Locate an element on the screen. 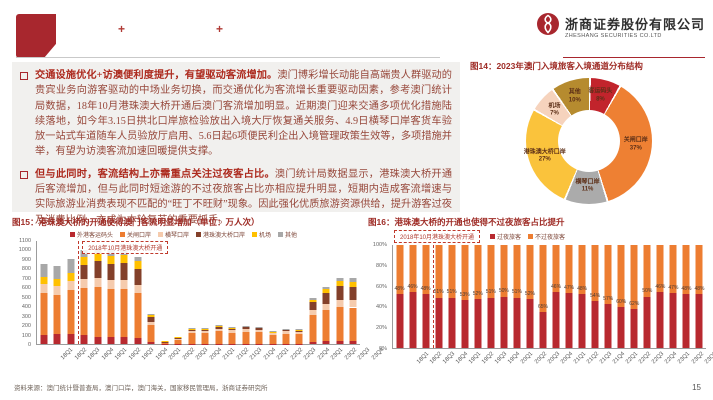 The width and height of the screenshot is (713, 400). bar-data-label: 50% is located at coordinates (503, 291).